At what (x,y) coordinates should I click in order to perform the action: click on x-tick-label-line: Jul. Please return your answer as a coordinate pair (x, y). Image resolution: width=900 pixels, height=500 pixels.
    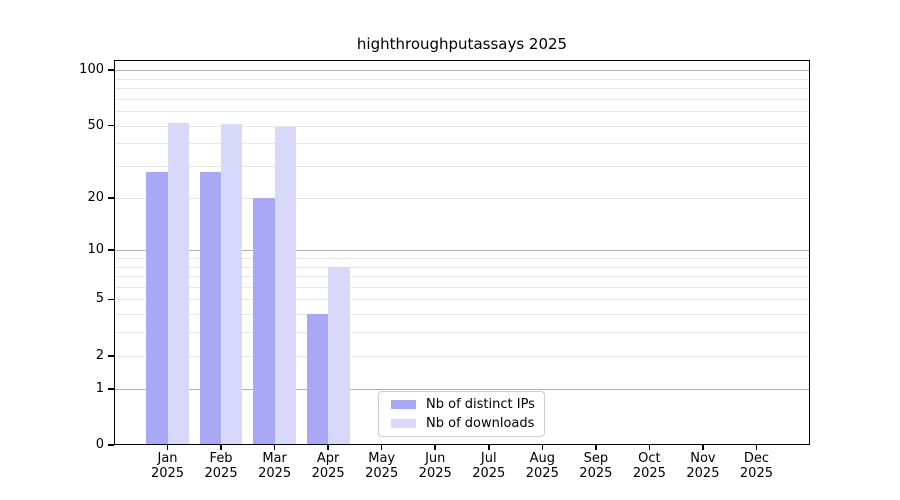
    Looking at the image, I should click on (488, 458).